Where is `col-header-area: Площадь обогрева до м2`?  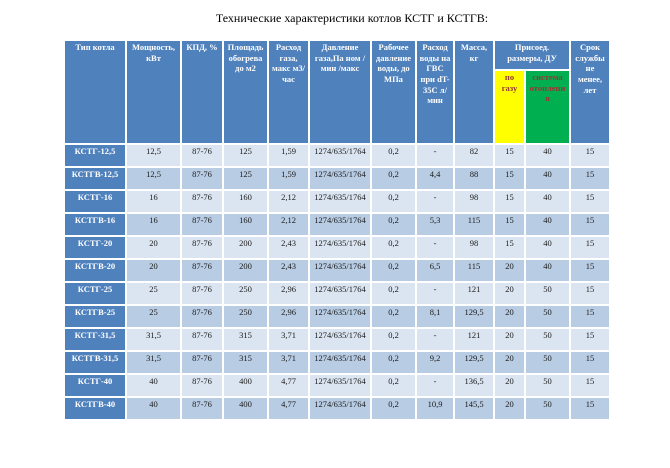 col-header-area: Площадь обогрева до м2 is located at coordinates (245, 92).